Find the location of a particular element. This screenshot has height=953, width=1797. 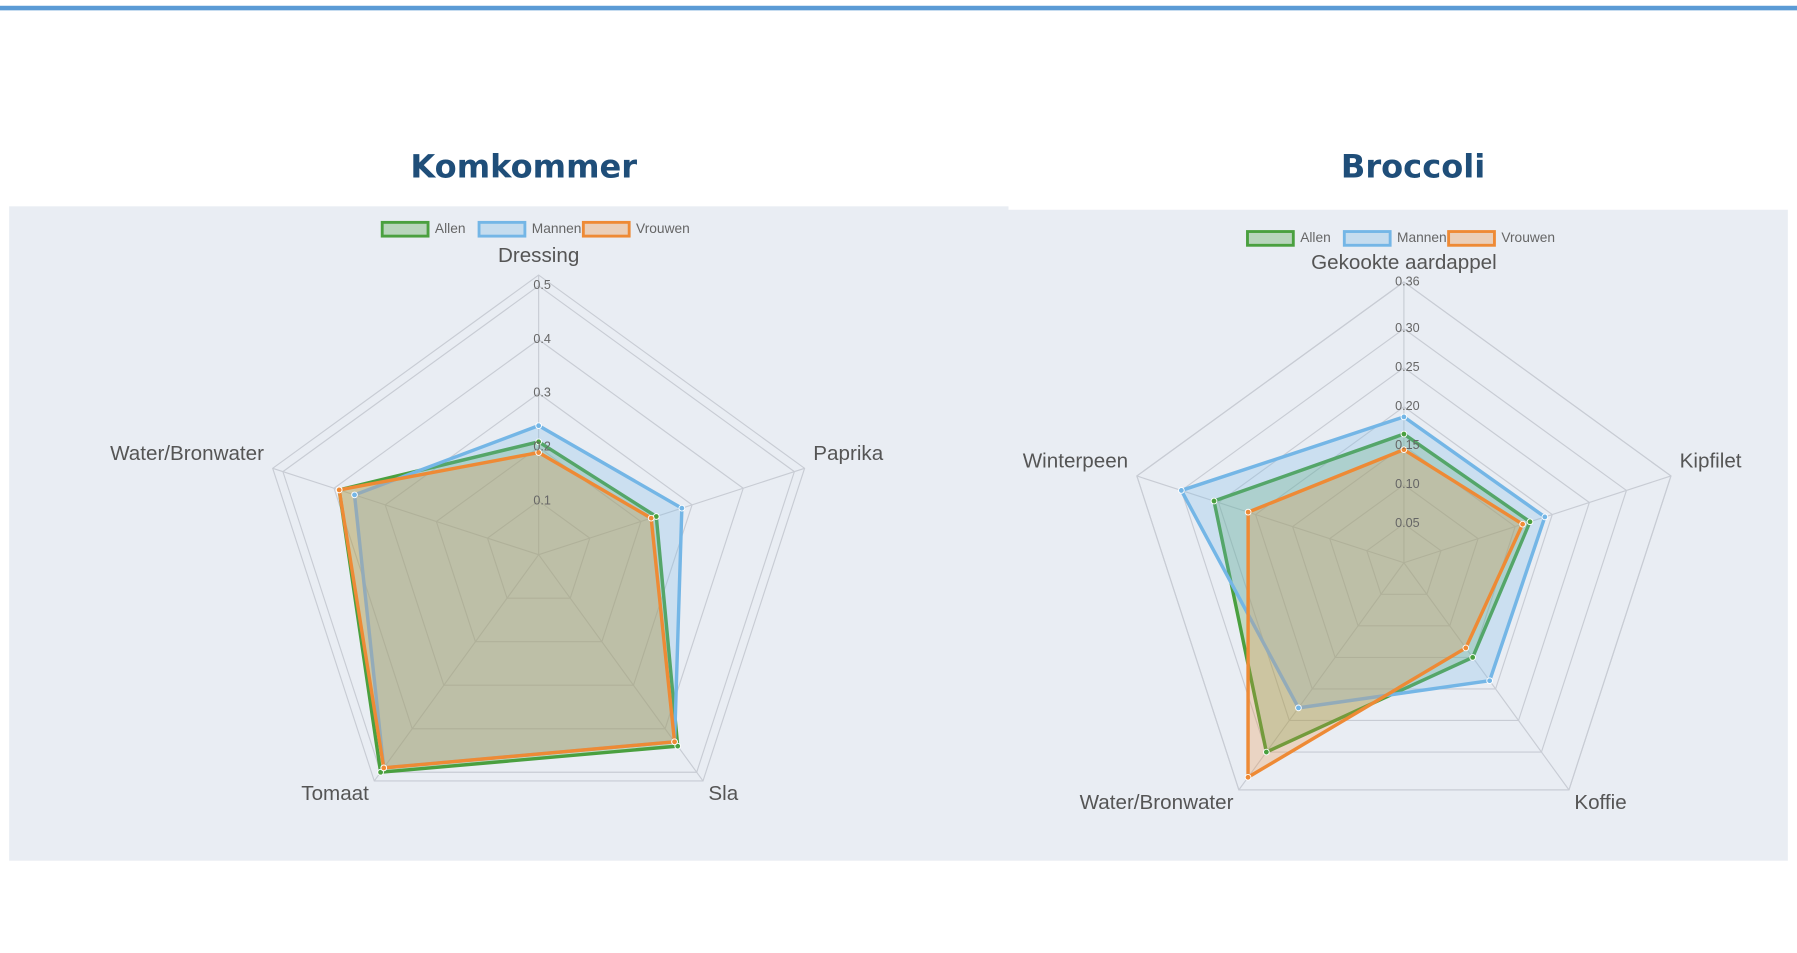

tick-label: 0.25 is located at coordinates (1407, 367).